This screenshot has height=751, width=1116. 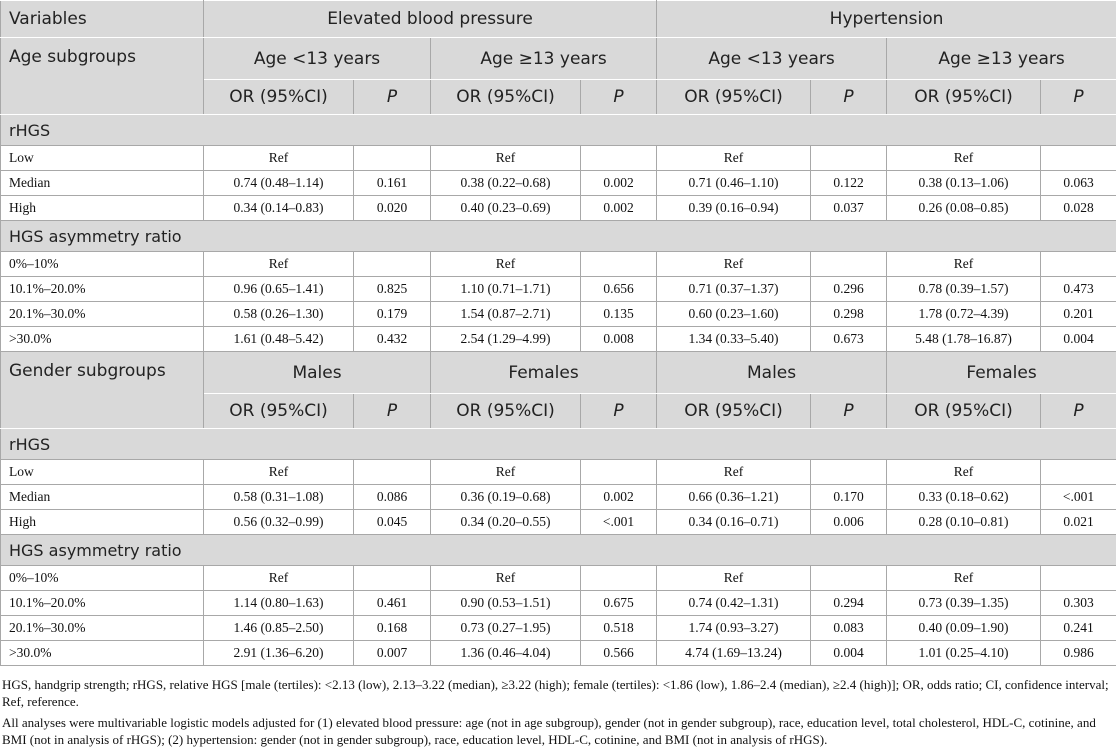 I want to click on odds-ratio: 0.39 (0.16–0.94), so click(x=734, y=208).